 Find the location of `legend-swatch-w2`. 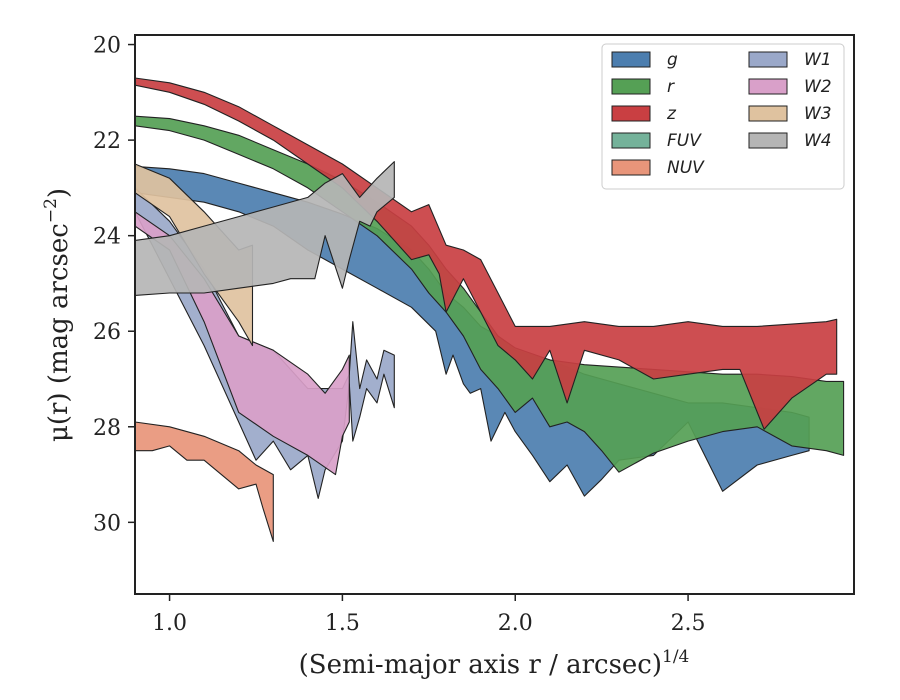

legend-swatch-w2 is located at coordinates (768, 86).